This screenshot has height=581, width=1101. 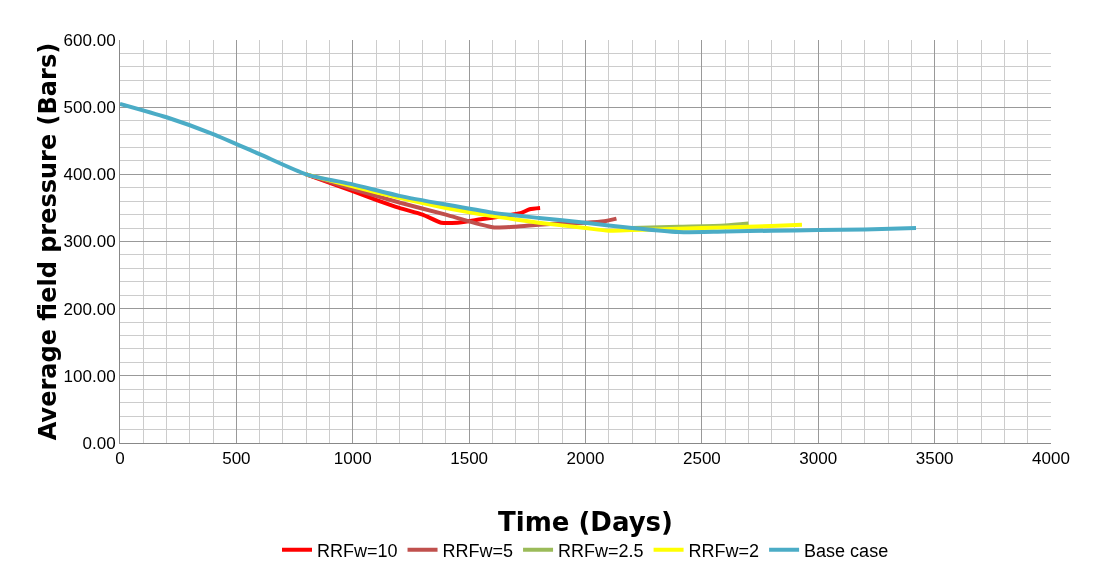 I want to click on y-tick-label: 300.00, so click(x=89, y=242).